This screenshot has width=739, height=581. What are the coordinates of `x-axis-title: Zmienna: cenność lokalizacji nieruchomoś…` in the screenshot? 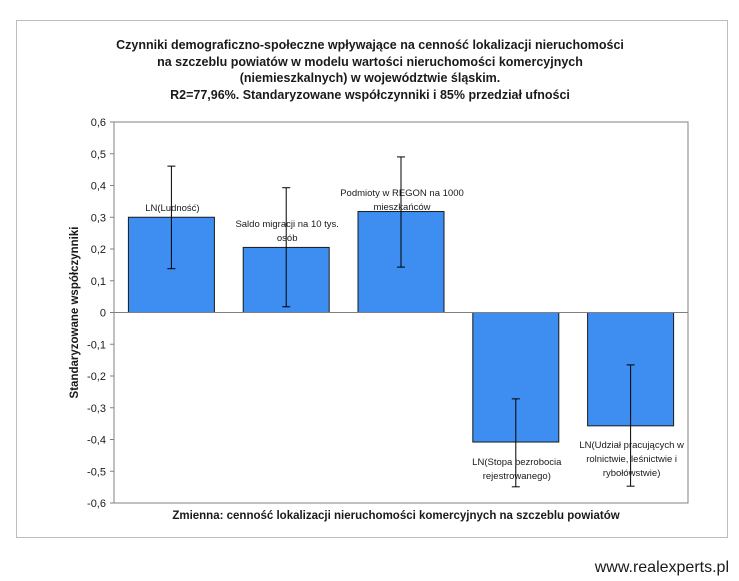 It's located at (395, 516).